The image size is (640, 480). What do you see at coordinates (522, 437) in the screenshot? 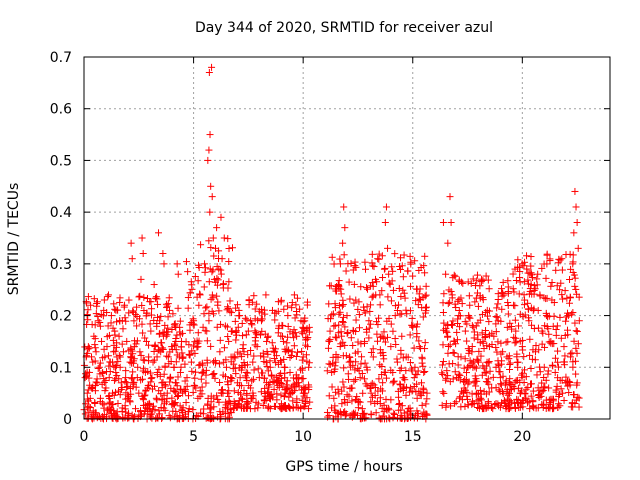
I see `x-tick-label: 20` at bounding box center [522, 437].